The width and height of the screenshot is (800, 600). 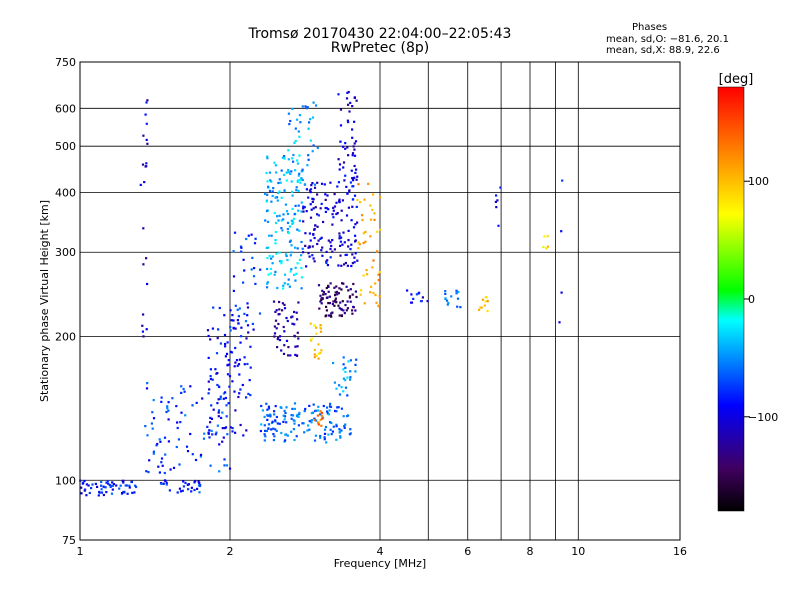 What do you see at coordinates (763, 417) in the screenshot?
I see `colorbar-tick-label-2: −100` at bounding box center [763, 417].